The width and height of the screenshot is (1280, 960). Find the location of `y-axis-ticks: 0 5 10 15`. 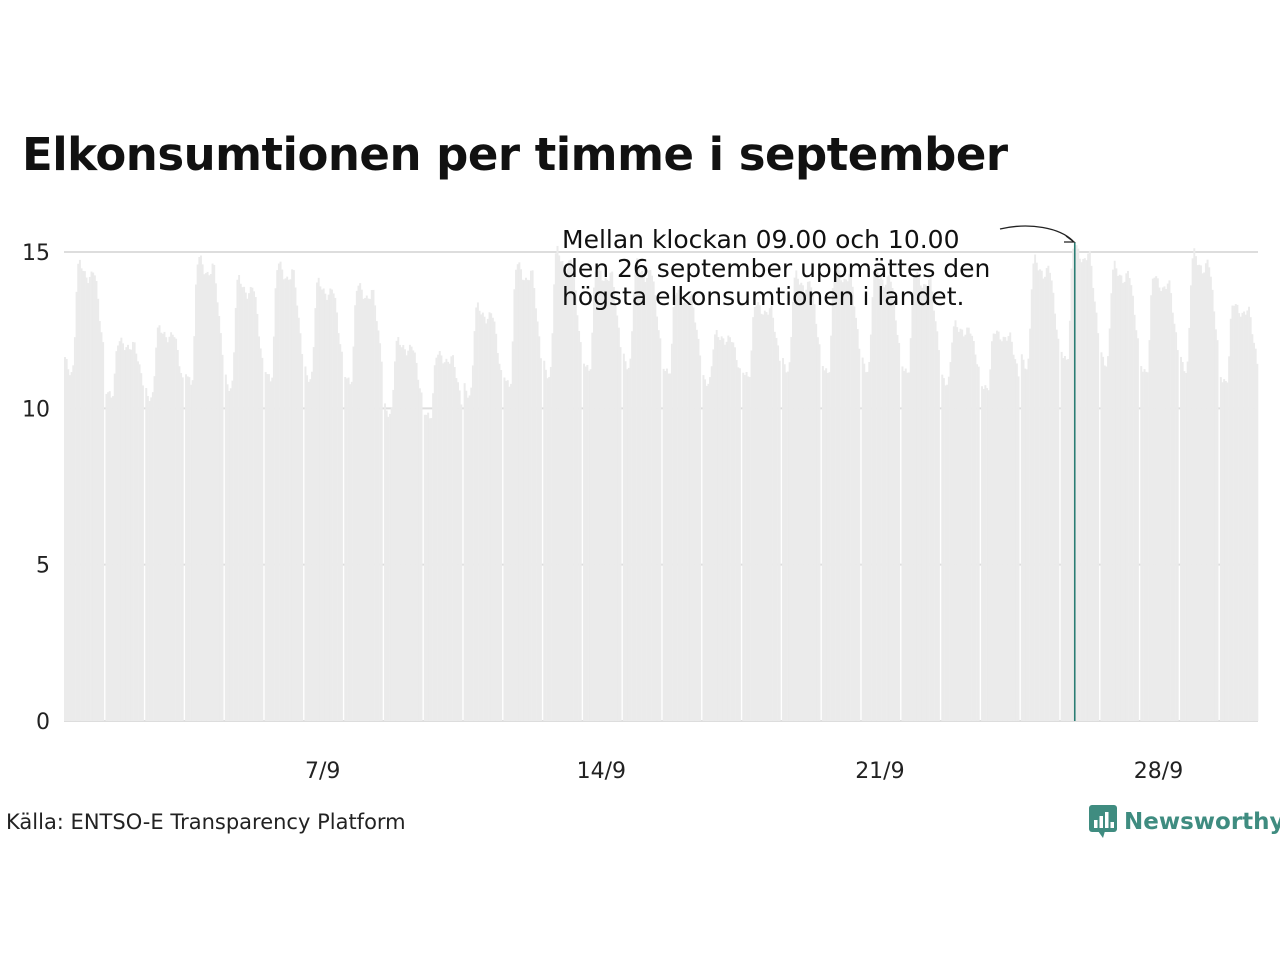

y-axis-ticks: 0 5 10 15 is located at coordinates (36, 488).